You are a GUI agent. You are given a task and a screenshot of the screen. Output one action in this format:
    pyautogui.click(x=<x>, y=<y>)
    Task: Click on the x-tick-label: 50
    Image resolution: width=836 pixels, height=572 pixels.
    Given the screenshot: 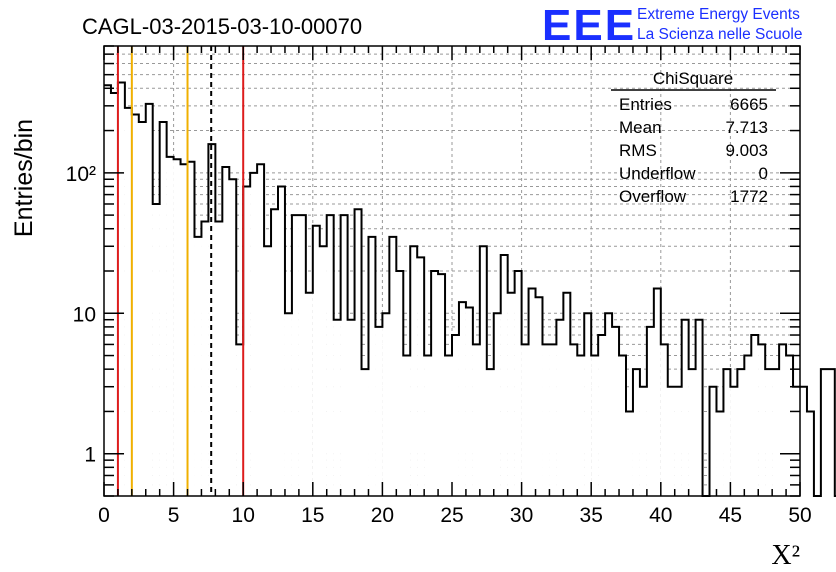 What is the action you would take?
    pyautogui.click(x=799, y=515)
    